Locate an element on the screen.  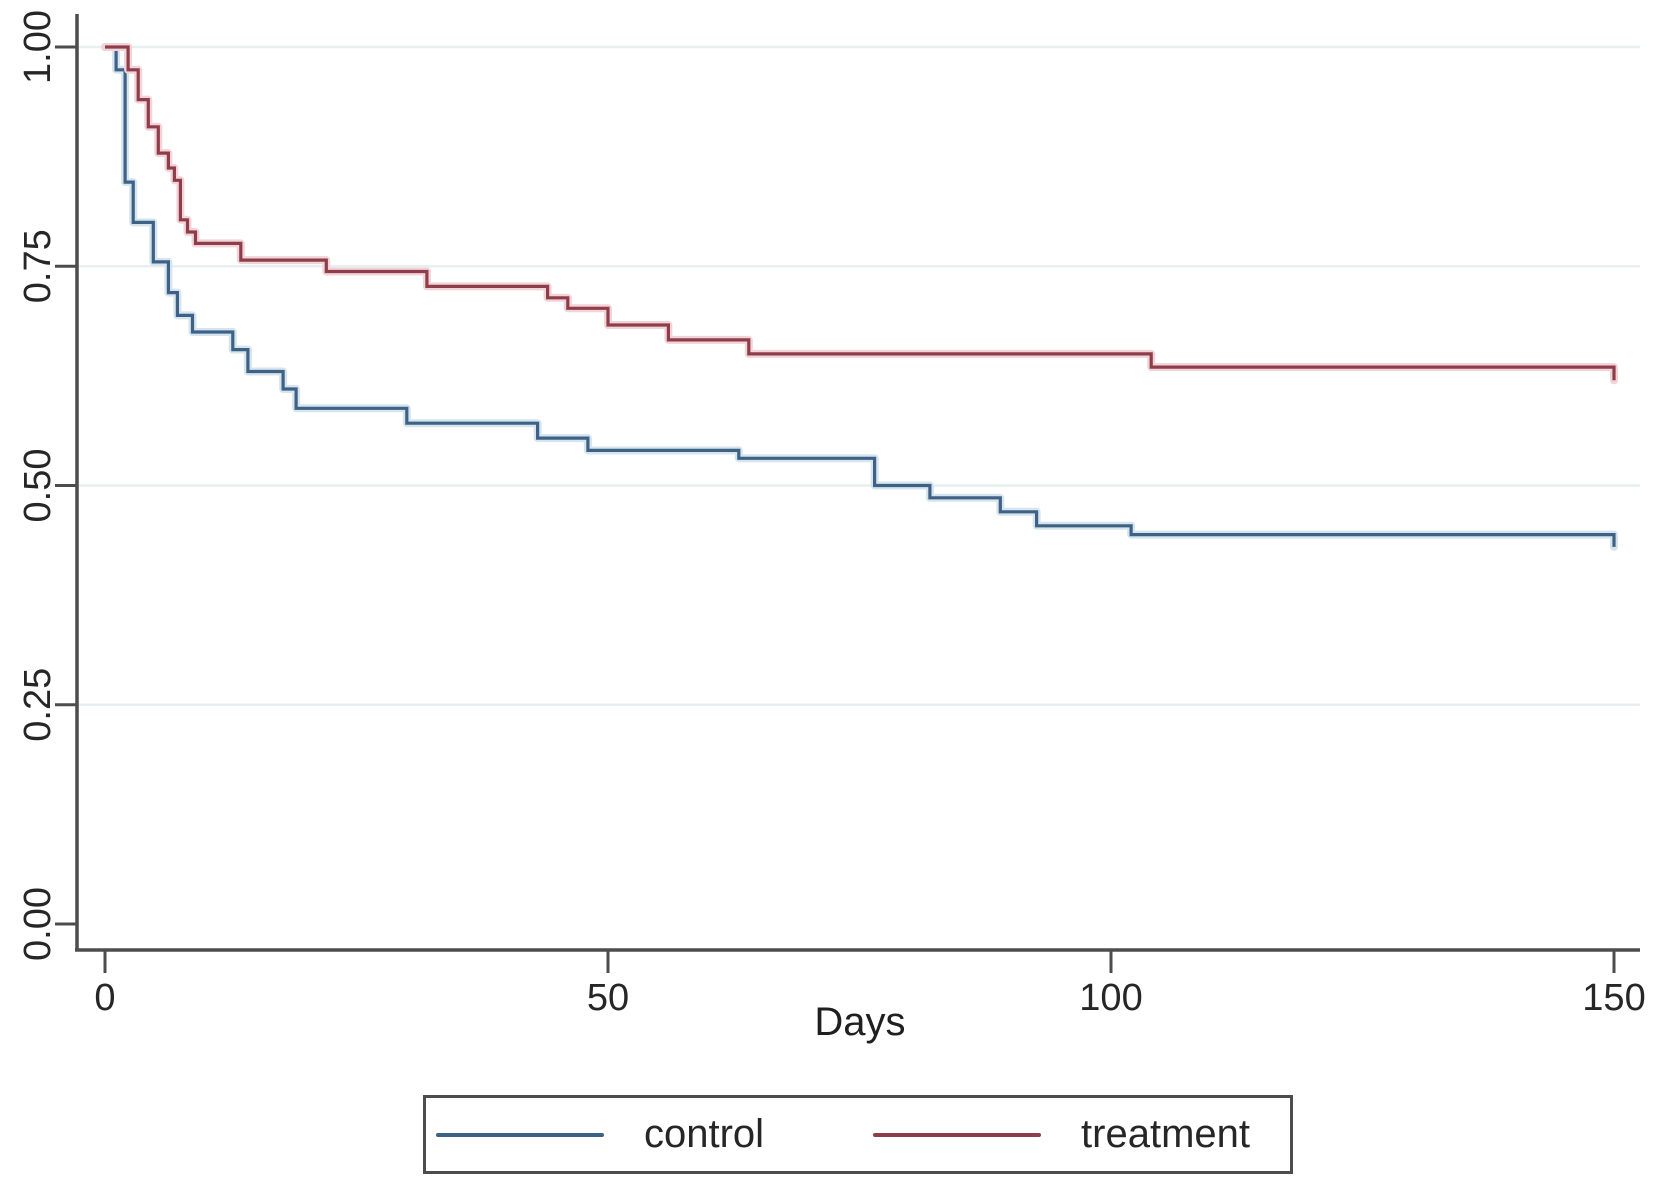
legend-label-treatment: treatment is located at coordinates (1165, 1134).